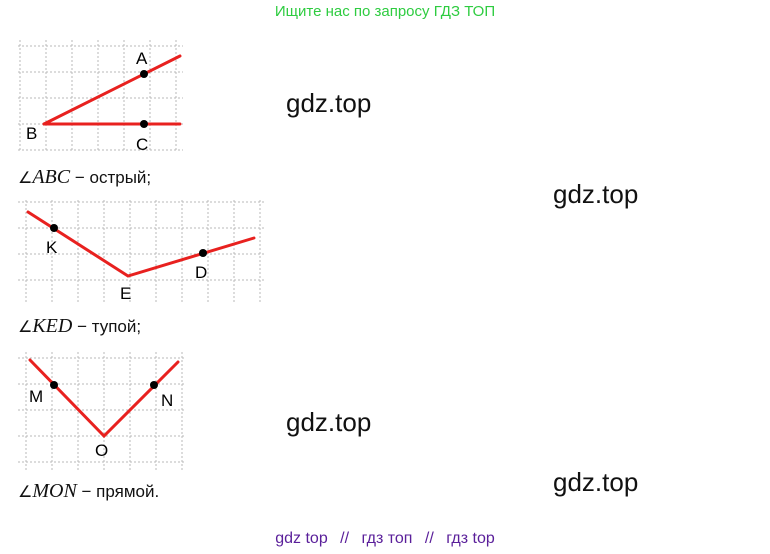 This screenshot has height=554, width=770. I want to click on search-banner: Ищите нас по запросу ГДЗ ТОП, so click(385, 11).